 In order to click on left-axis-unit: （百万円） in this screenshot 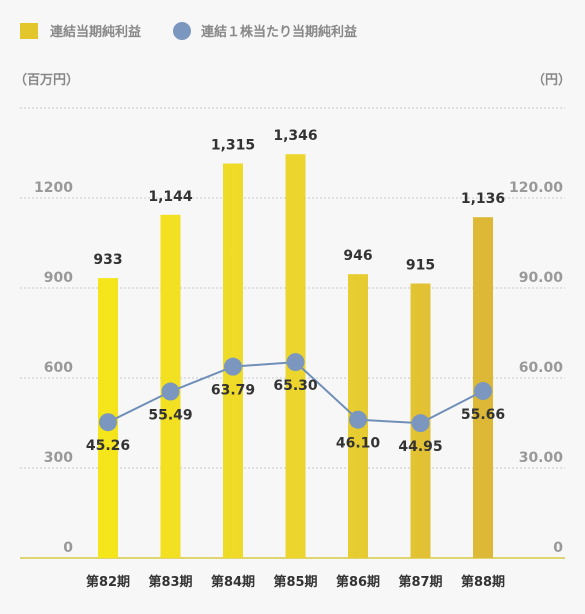, I will do `click(46, 80)`.